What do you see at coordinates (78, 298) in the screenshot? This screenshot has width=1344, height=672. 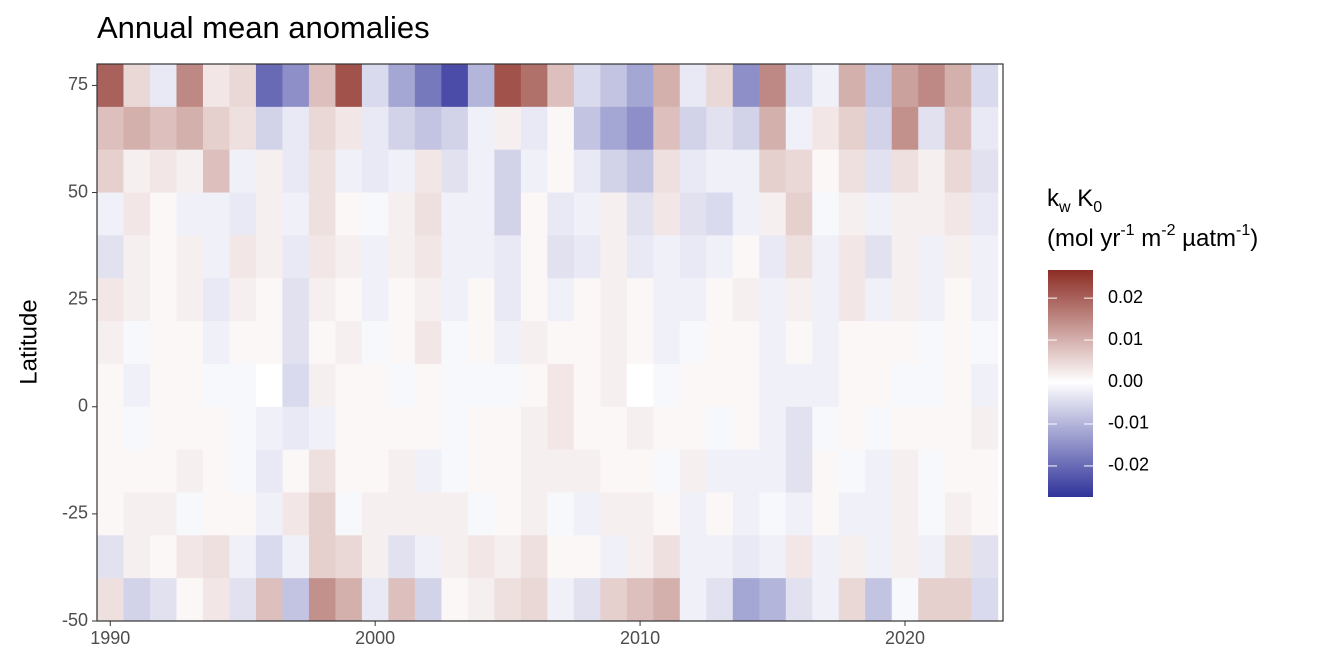 I see `y-tick-label: 25` at bounding box center [78, 298].